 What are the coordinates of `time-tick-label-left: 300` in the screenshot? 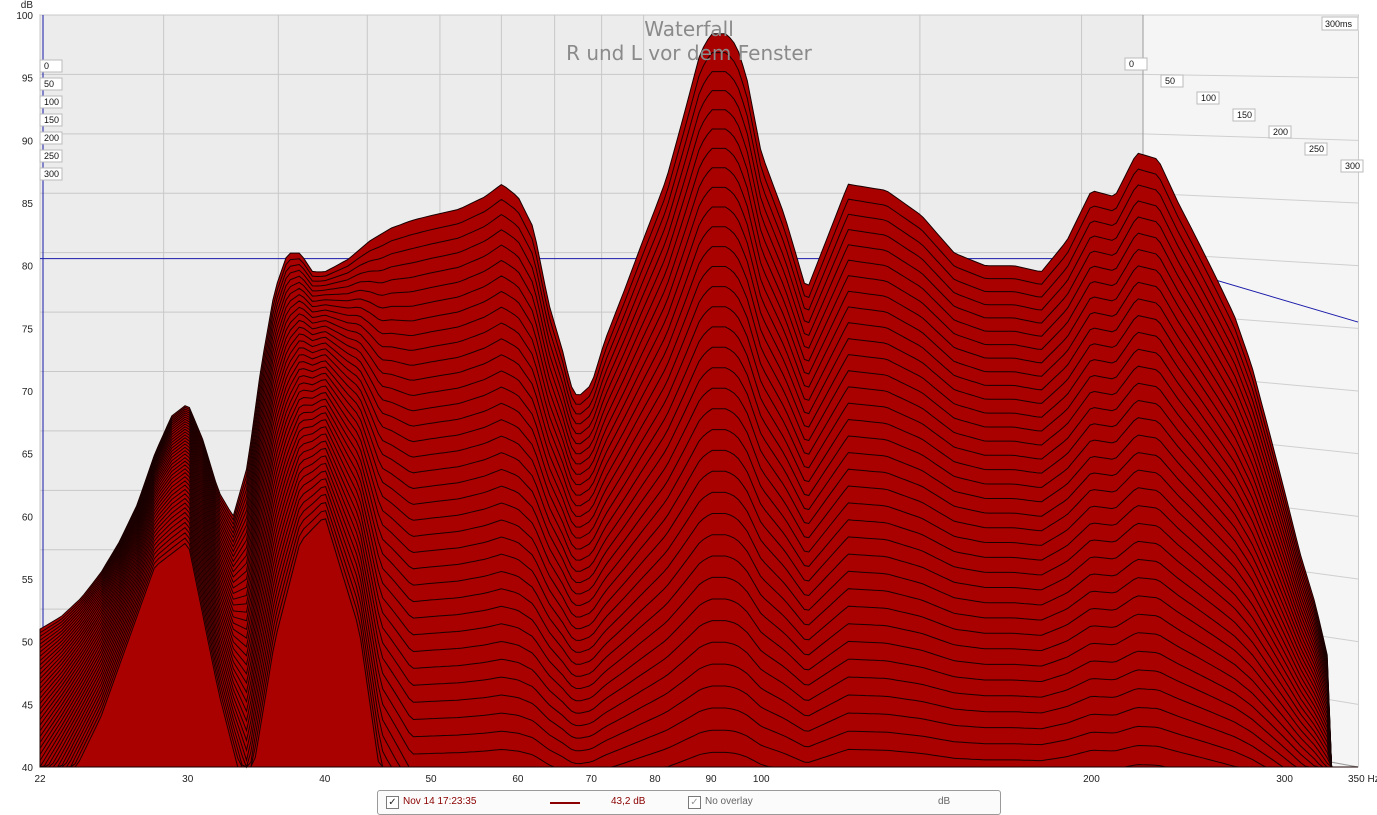 It's located at (51, 174).